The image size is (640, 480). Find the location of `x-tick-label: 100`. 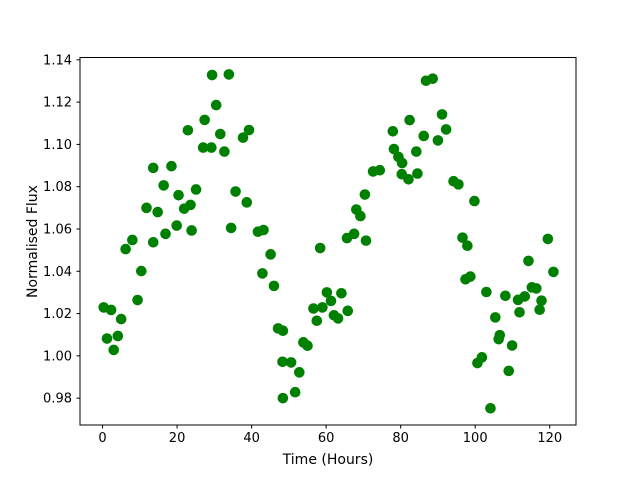

x-tick-label: 100 is located at coordinates (475, 438).